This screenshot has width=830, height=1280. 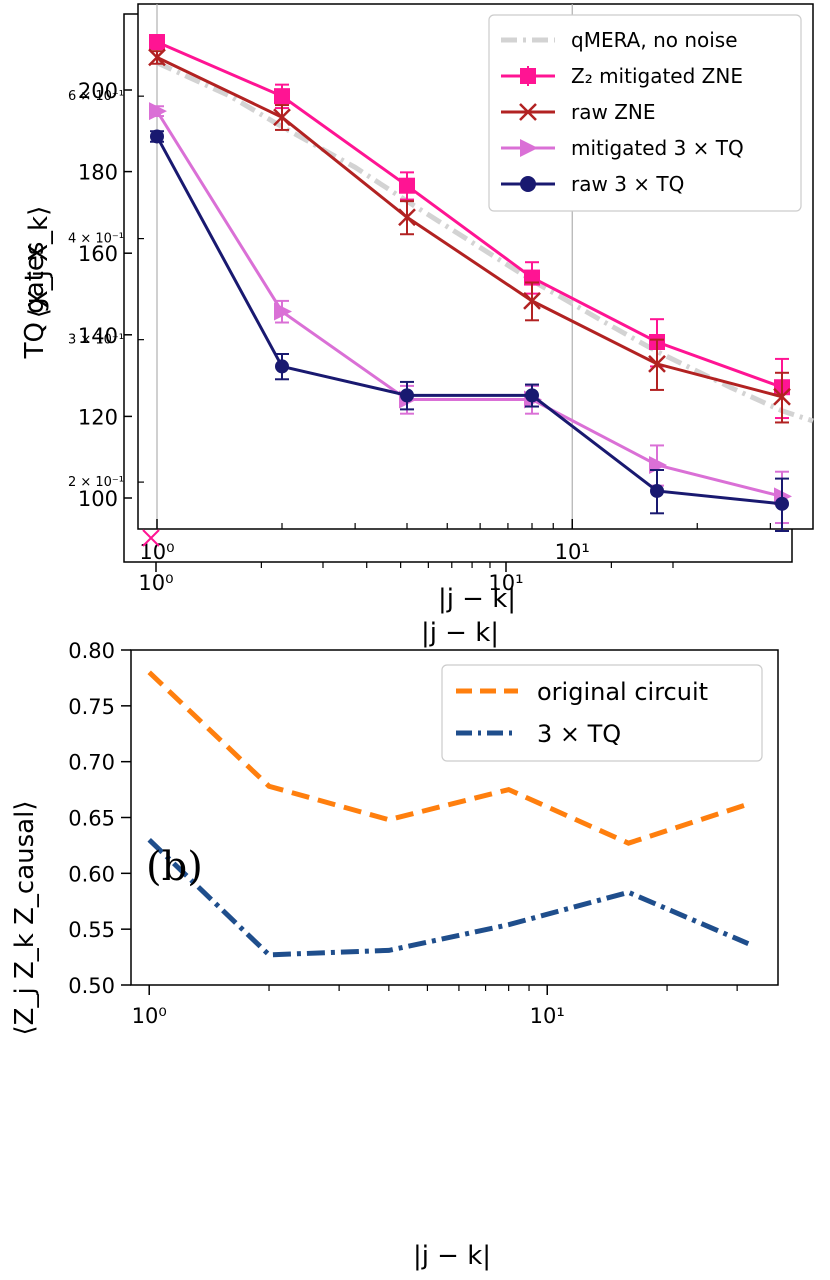 What do you see at coordinates (505, 583) in the screenshot?
I see `overlay-xtick-label: 10¹` at bounding box center [505, 583].